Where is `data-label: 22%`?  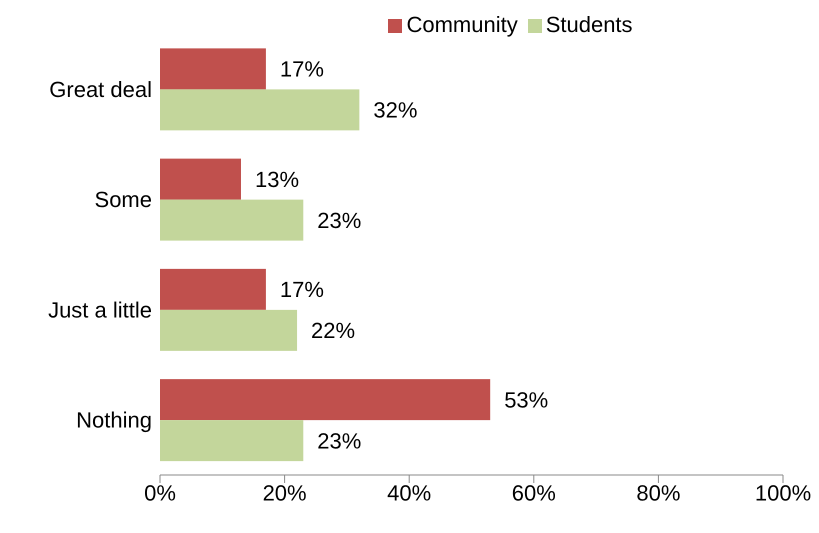
data-label: 22% is located at coordinates (333, 331).